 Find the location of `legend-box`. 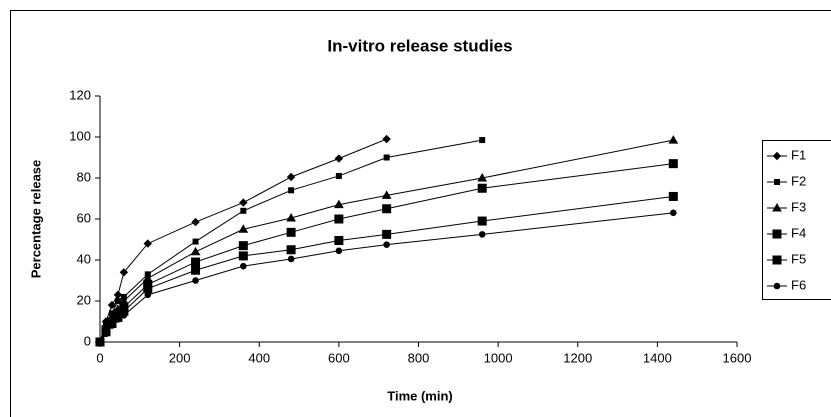

legend-box is located at coordinates (796, 220).